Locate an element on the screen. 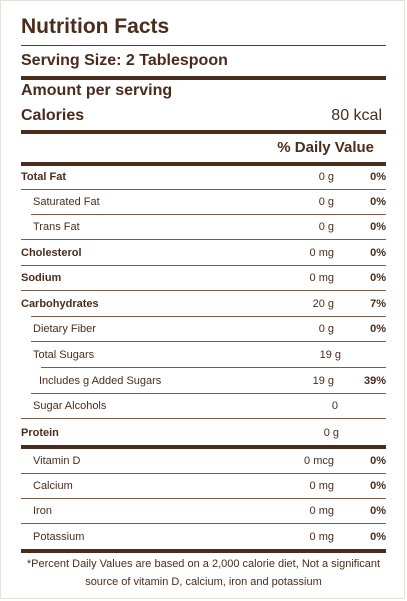 The image size is (407, 601). calories-value: 80 kcal is located at coordinates (356, 115).